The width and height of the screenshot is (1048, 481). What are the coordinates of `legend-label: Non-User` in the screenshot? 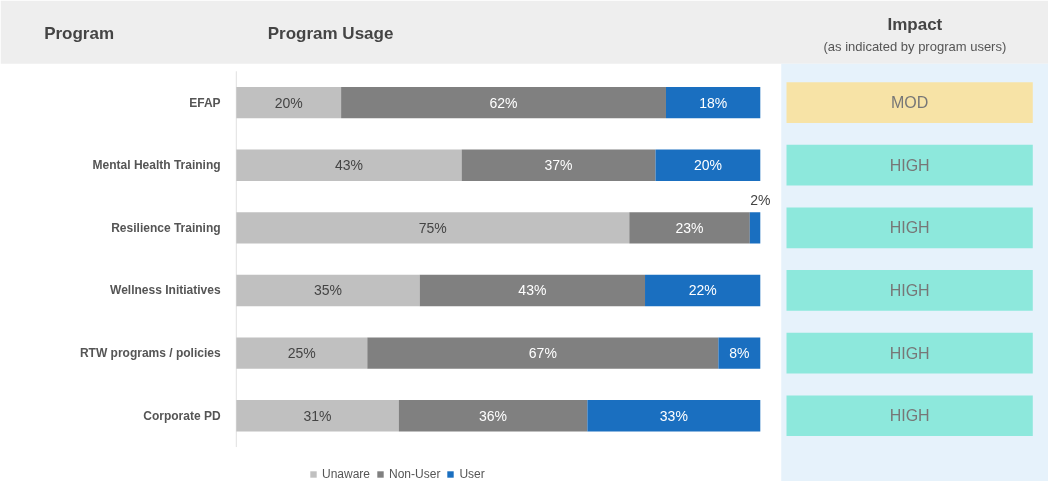 It's located at (415, 474).